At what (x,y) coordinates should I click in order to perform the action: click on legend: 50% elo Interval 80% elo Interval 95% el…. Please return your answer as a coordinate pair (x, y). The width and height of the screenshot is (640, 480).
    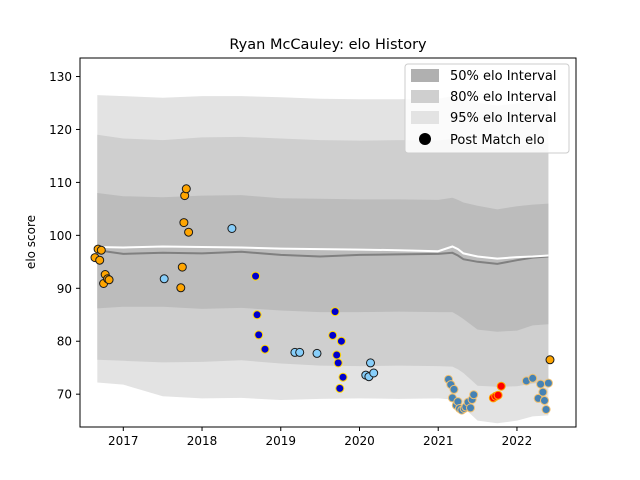
    Looking at the image, I should click on (487, 108).